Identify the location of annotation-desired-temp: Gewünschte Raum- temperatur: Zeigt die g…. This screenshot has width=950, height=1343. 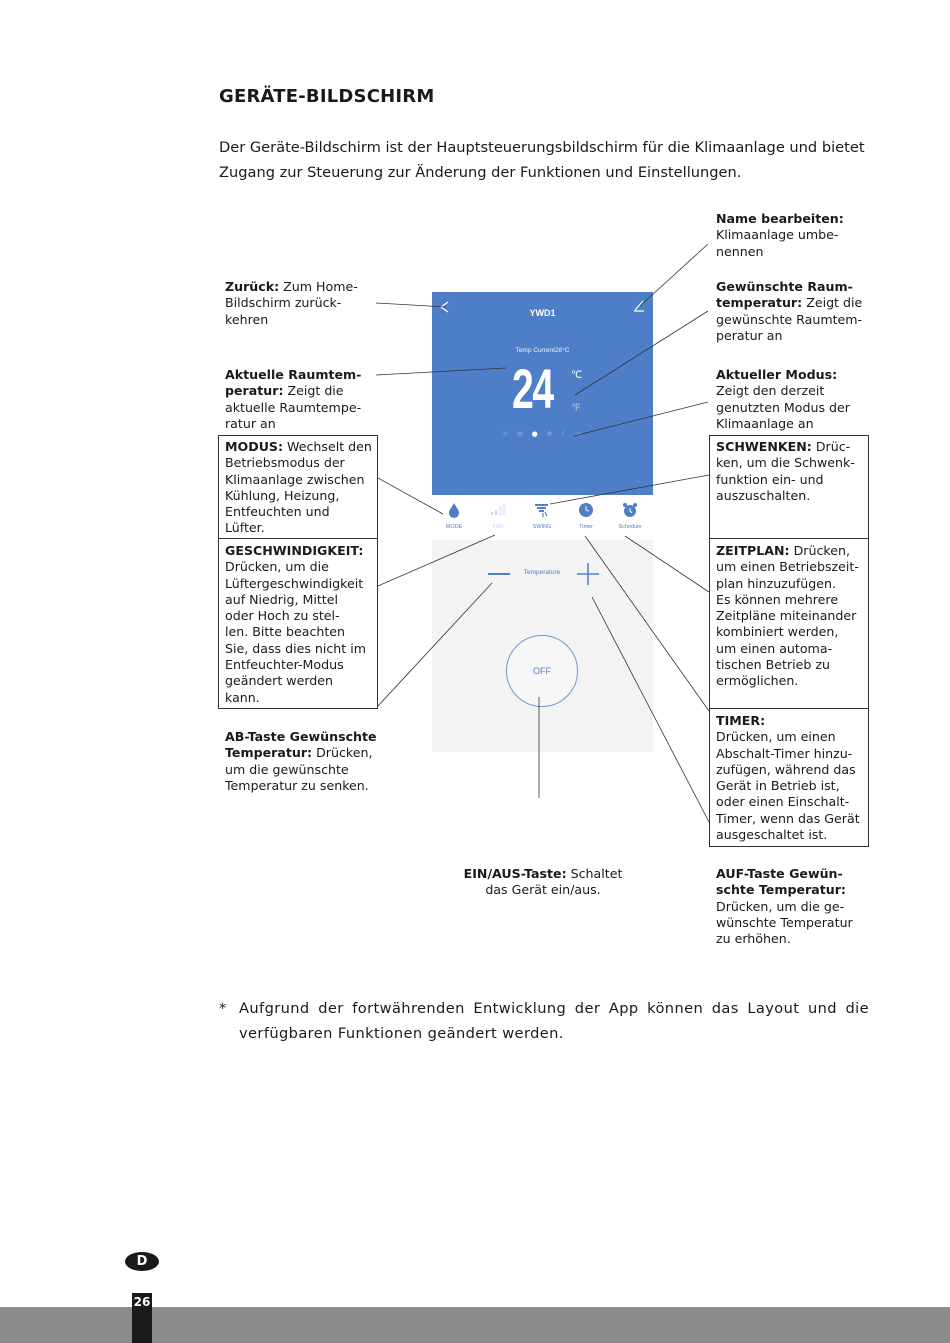
(789, 311).